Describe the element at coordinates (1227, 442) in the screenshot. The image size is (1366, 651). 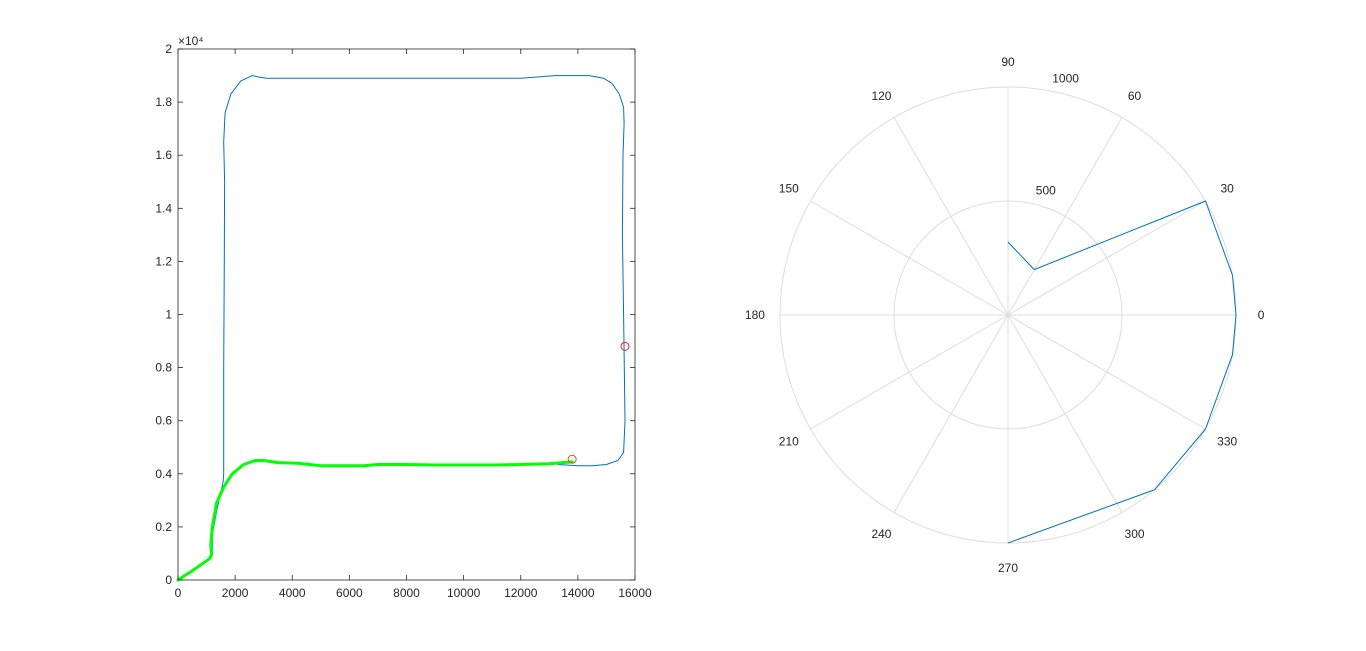
I see `theta-tick-label: 330` at that location.